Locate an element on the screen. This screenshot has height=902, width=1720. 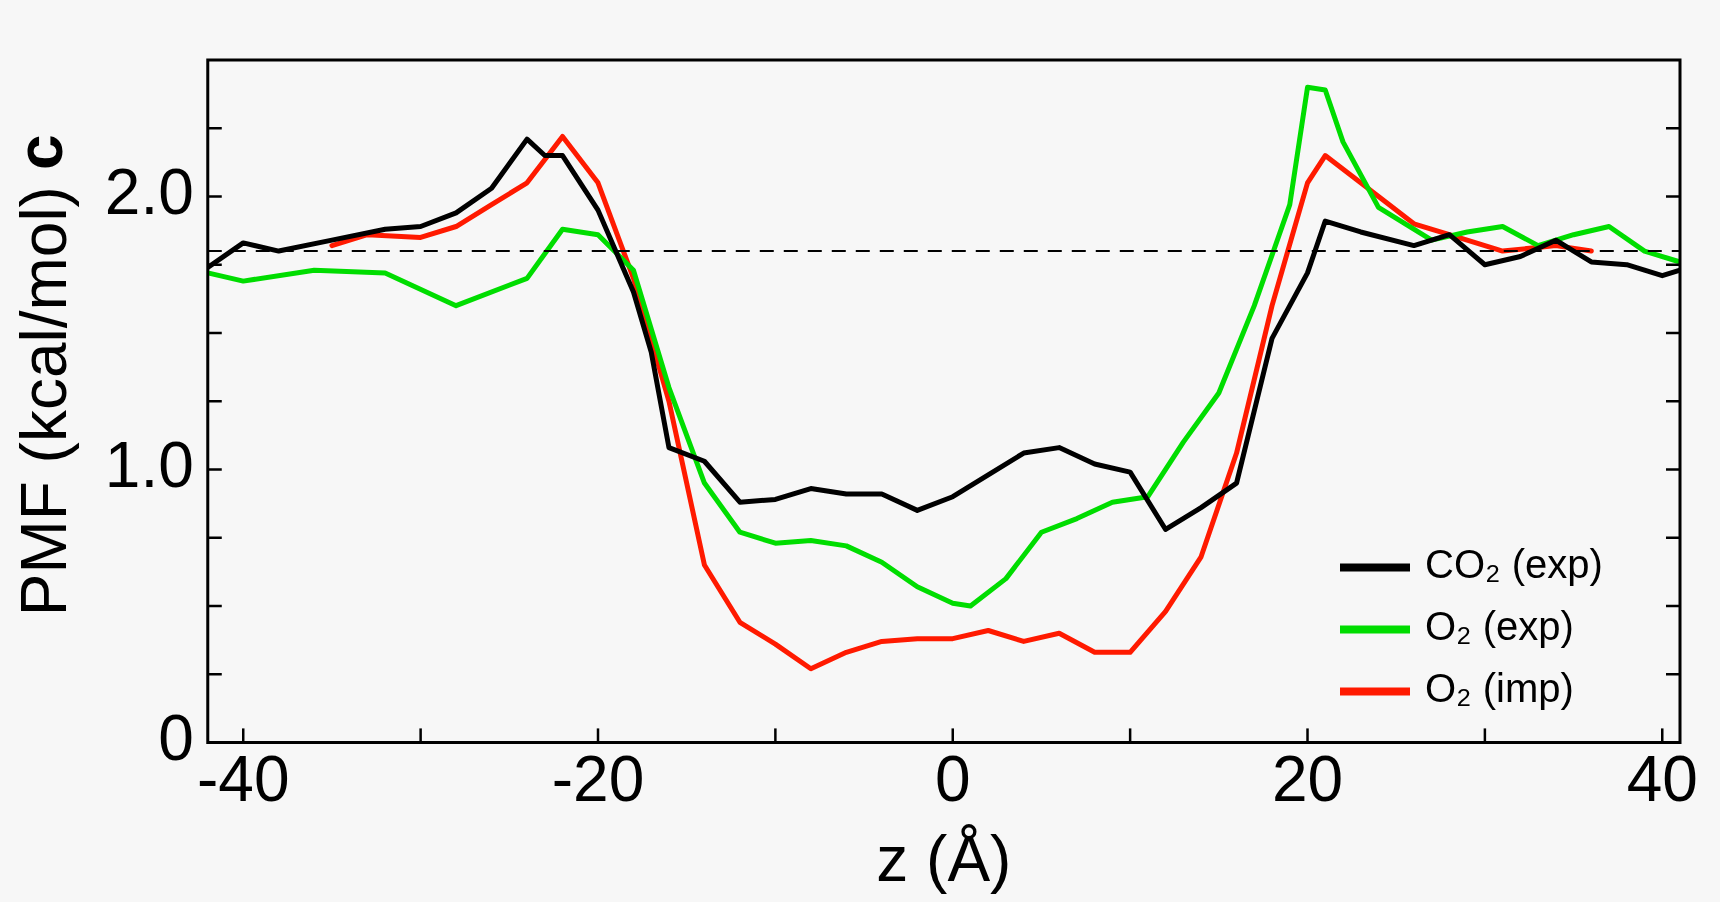
x-tick-label: -40 is located at coordinates (243, 779).